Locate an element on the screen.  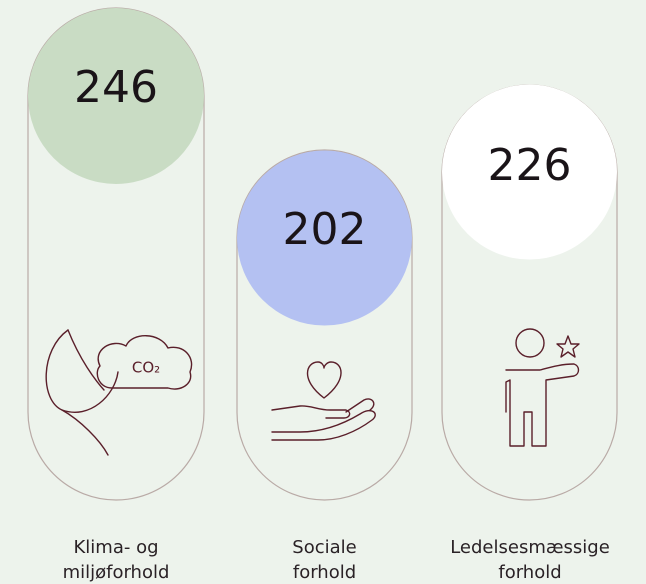
icon-text: CO₂ is located at coordinates (146, 368).